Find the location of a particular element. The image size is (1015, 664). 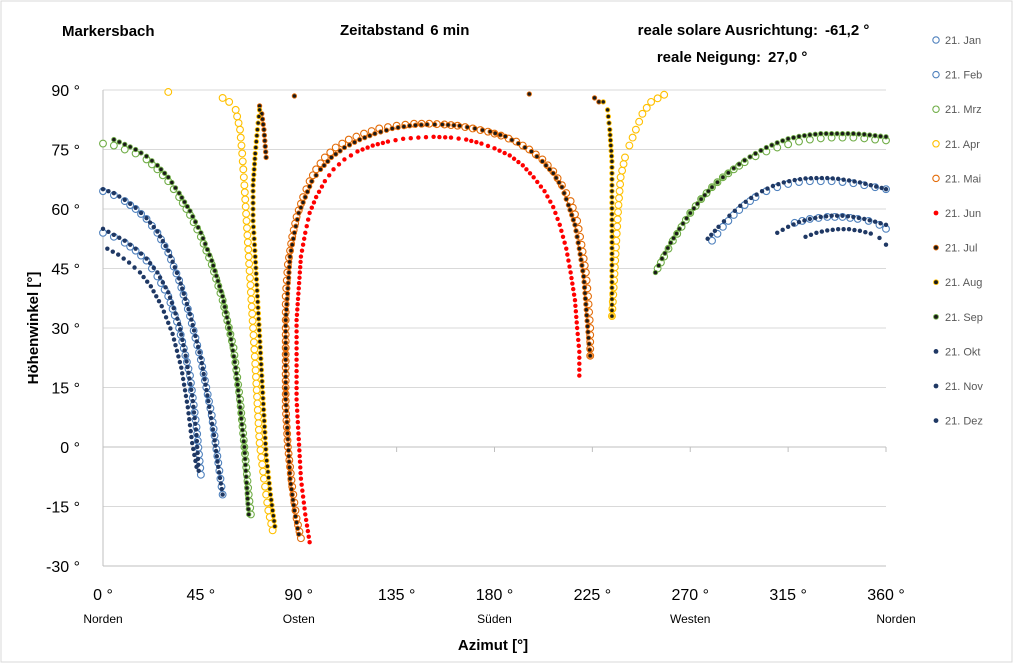

x-tick-label: 180 ° is located at coordinates (495, 595).